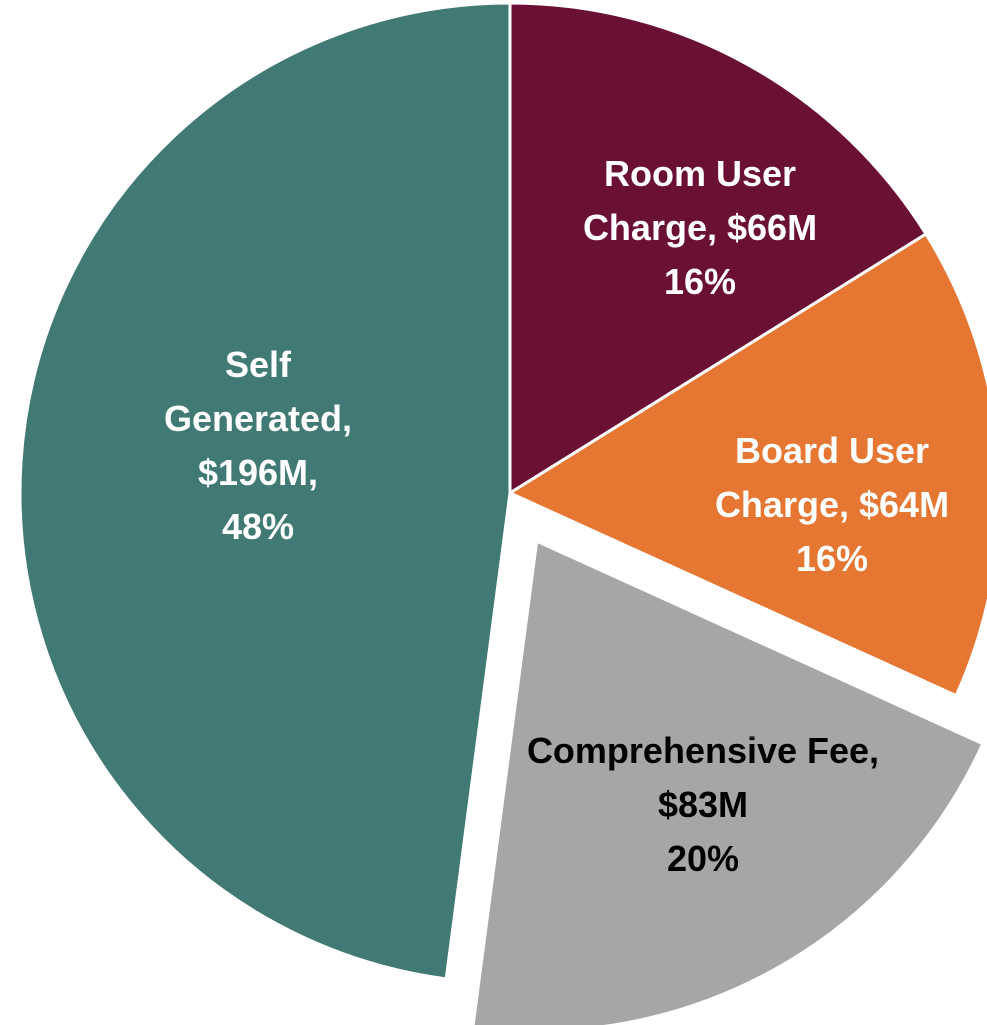 The image size is (987, 1025). I want to click on value-label: $196M,, so click(258, 472).